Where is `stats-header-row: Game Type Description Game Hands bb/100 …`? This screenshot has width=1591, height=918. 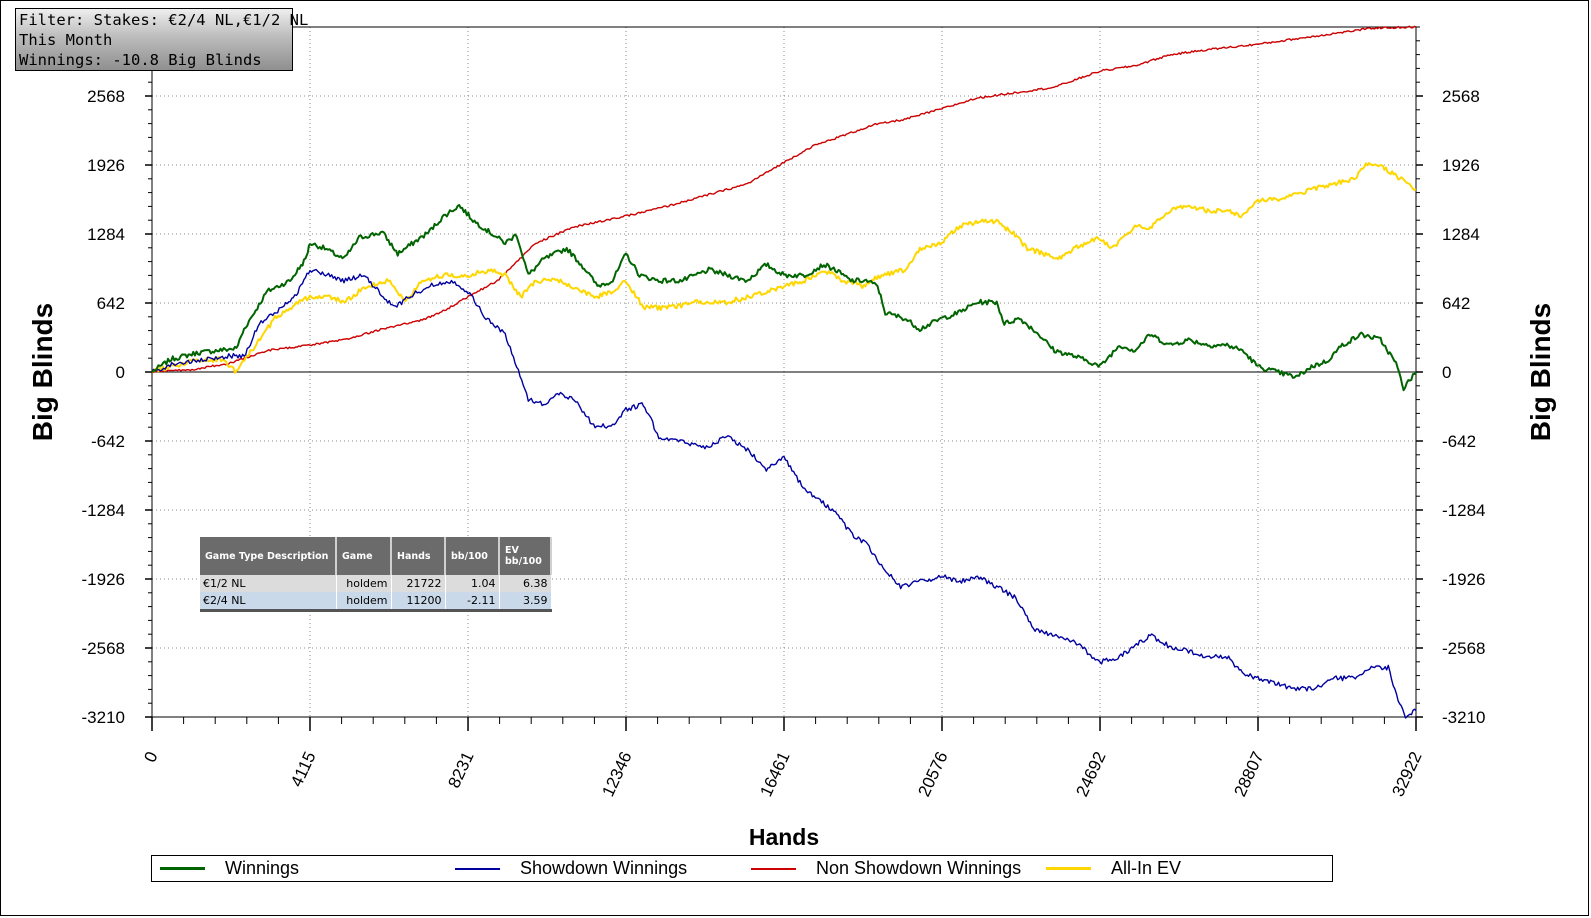
stats-header-row: Game Type Description Game Hands bb/100 … is located at coordinates (376, 556).